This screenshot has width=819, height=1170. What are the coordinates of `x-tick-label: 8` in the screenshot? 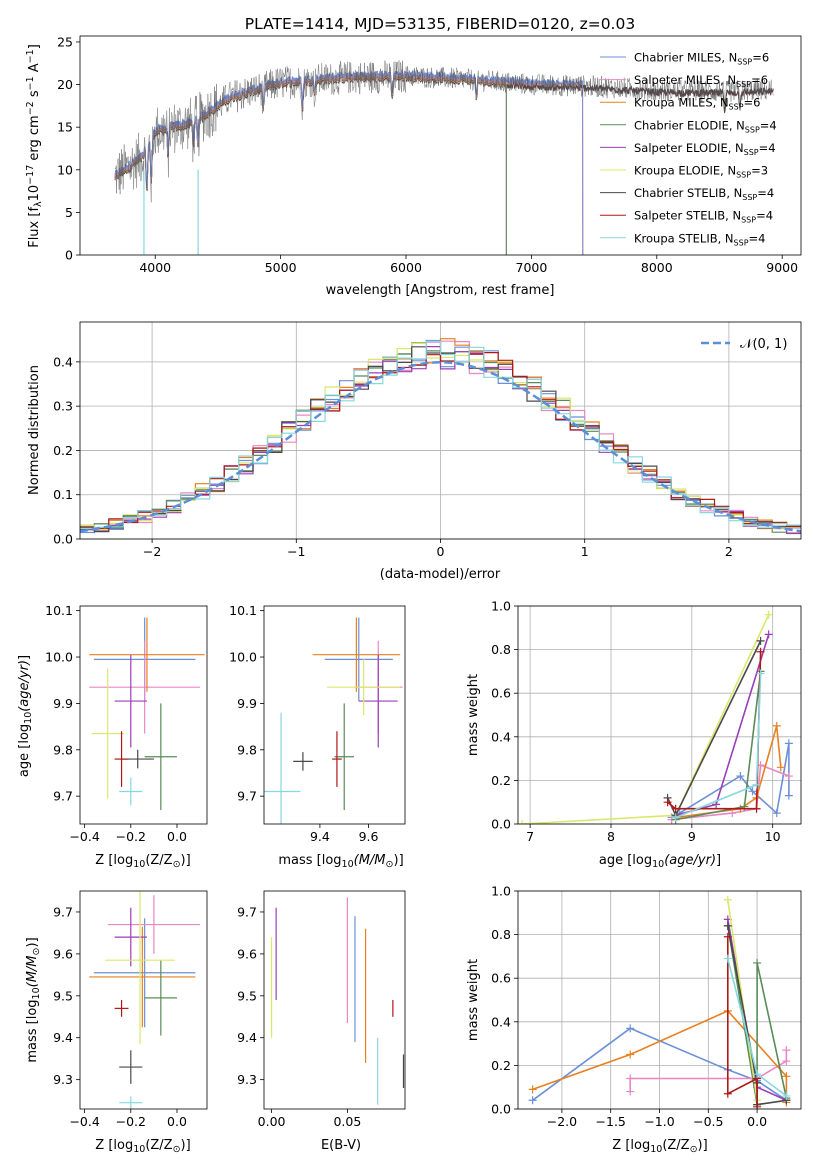 It's located at (611, 836).